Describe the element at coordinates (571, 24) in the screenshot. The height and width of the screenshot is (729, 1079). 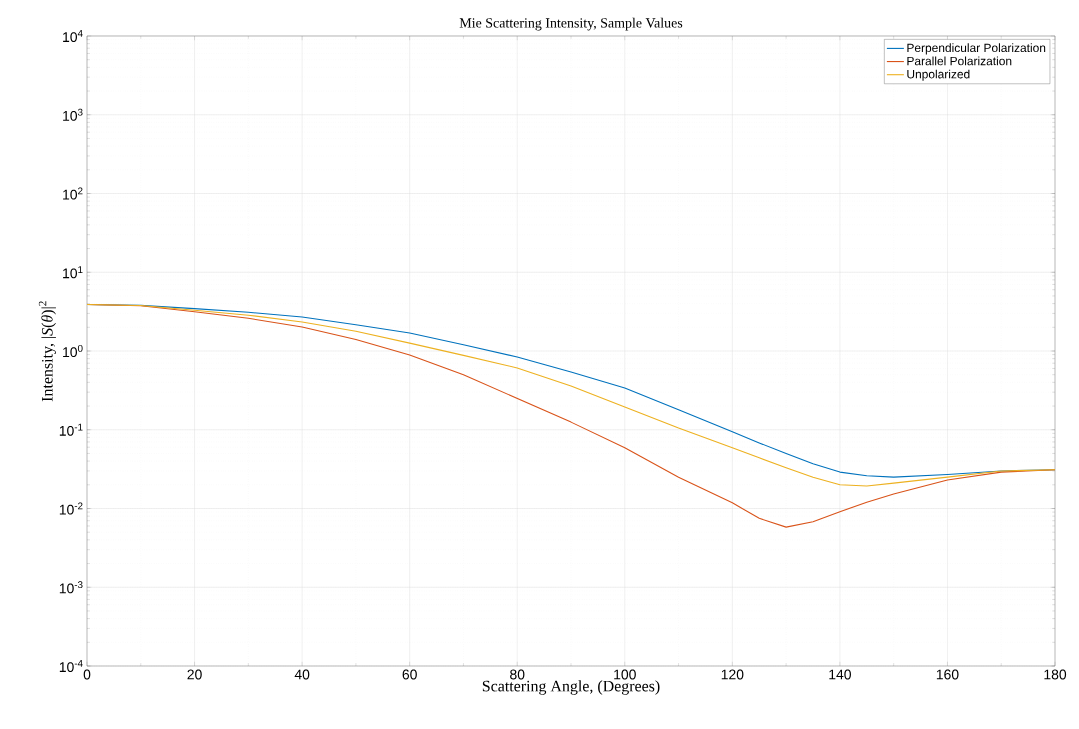
I see `chart-title: Mie Scattering Intensity, Sample Values` at that location.